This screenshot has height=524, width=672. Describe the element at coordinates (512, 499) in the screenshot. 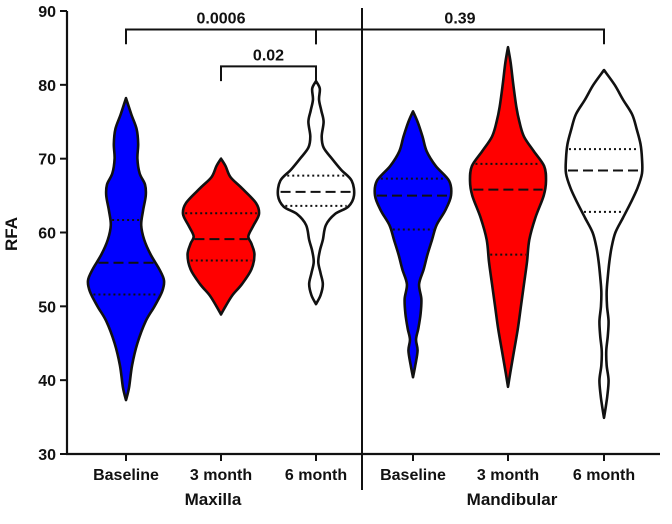

I see `group-label-mandibular: Mandibular` at that location.